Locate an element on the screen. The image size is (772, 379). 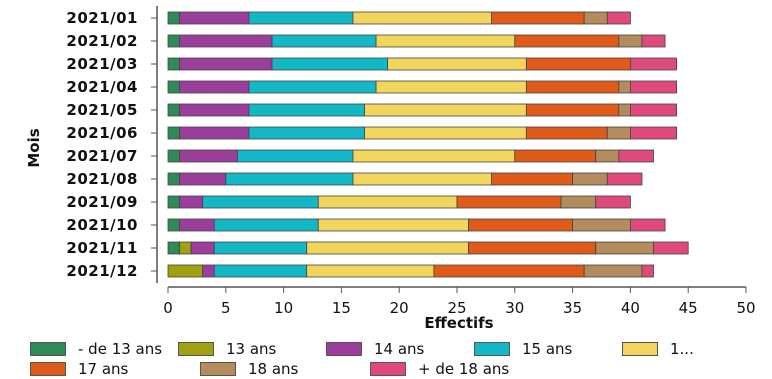
x-tick-label: 45 is located at coordinates (688, 308).